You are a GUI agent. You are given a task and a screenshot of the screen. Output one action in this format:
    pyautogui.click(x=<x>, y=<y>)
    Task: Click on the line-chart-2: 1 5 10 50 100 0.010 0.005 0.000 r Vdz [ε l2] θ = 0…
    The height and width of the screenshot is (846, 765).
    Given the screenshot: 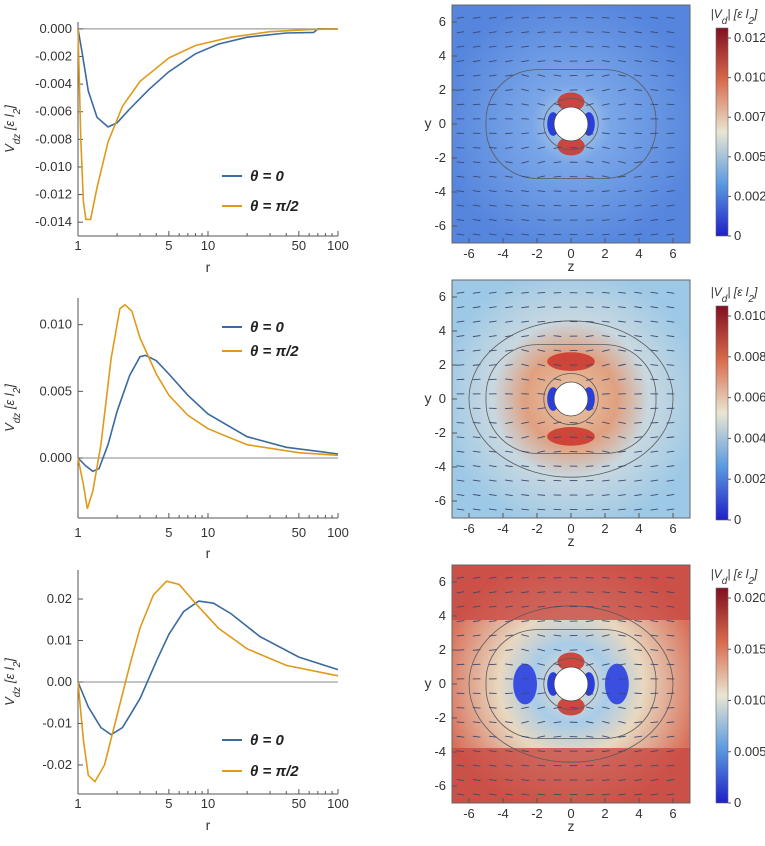 What is the action you would take?
    pyautogui.click(x=175, y=429)
    